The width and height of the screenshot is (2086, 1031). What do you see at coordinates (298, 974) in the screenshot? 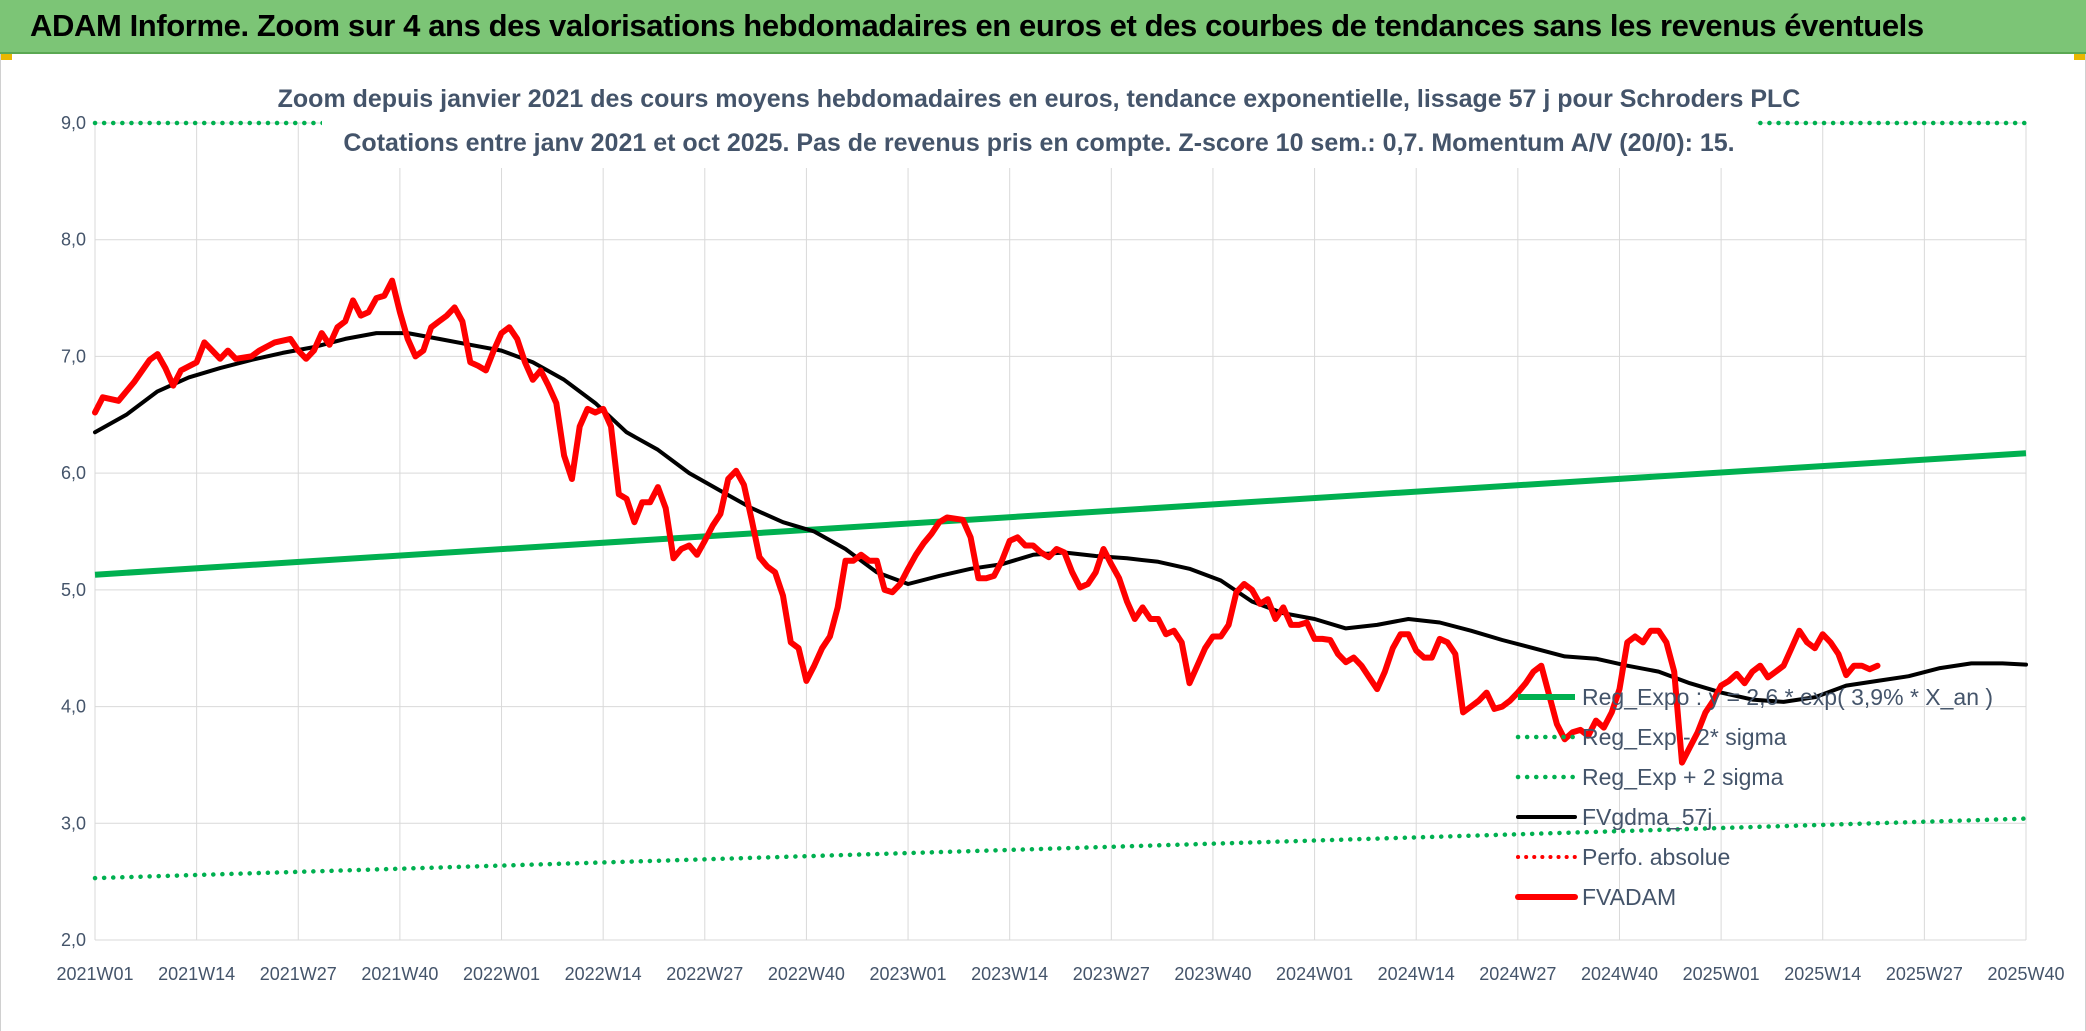
I see `x-tick-label: 2021W27` at bounding box center [298, 974].